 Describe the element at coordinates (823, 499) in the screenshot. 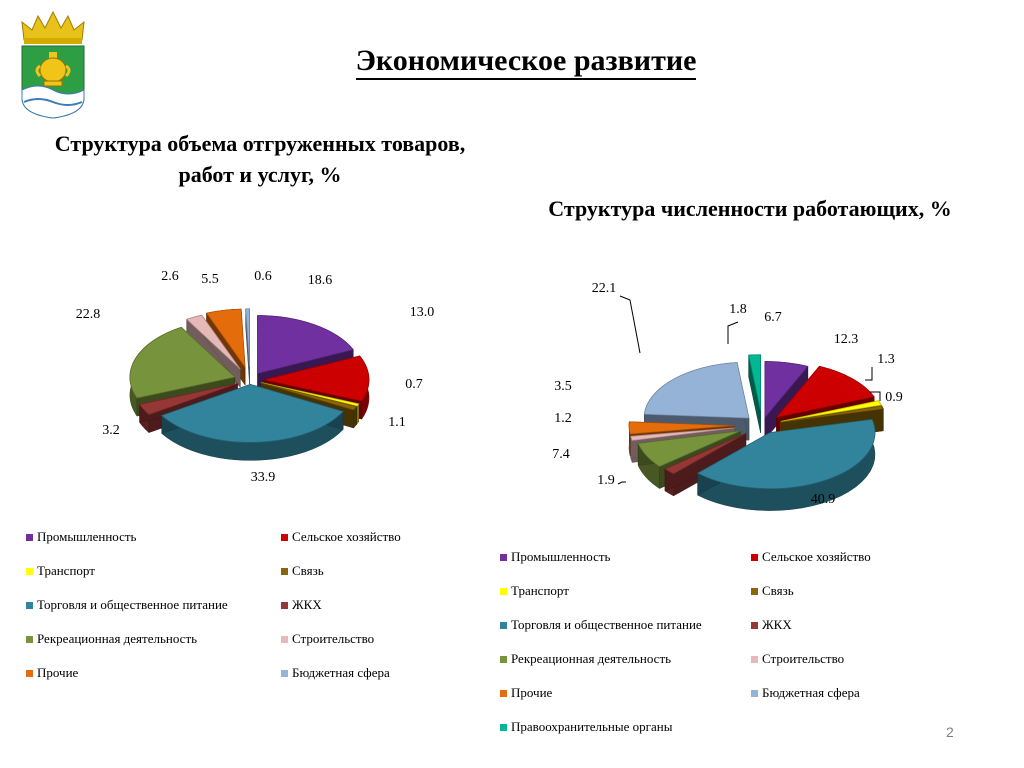

I see `data-label-торговля-и-общественное-питание: 40.9` at that location.